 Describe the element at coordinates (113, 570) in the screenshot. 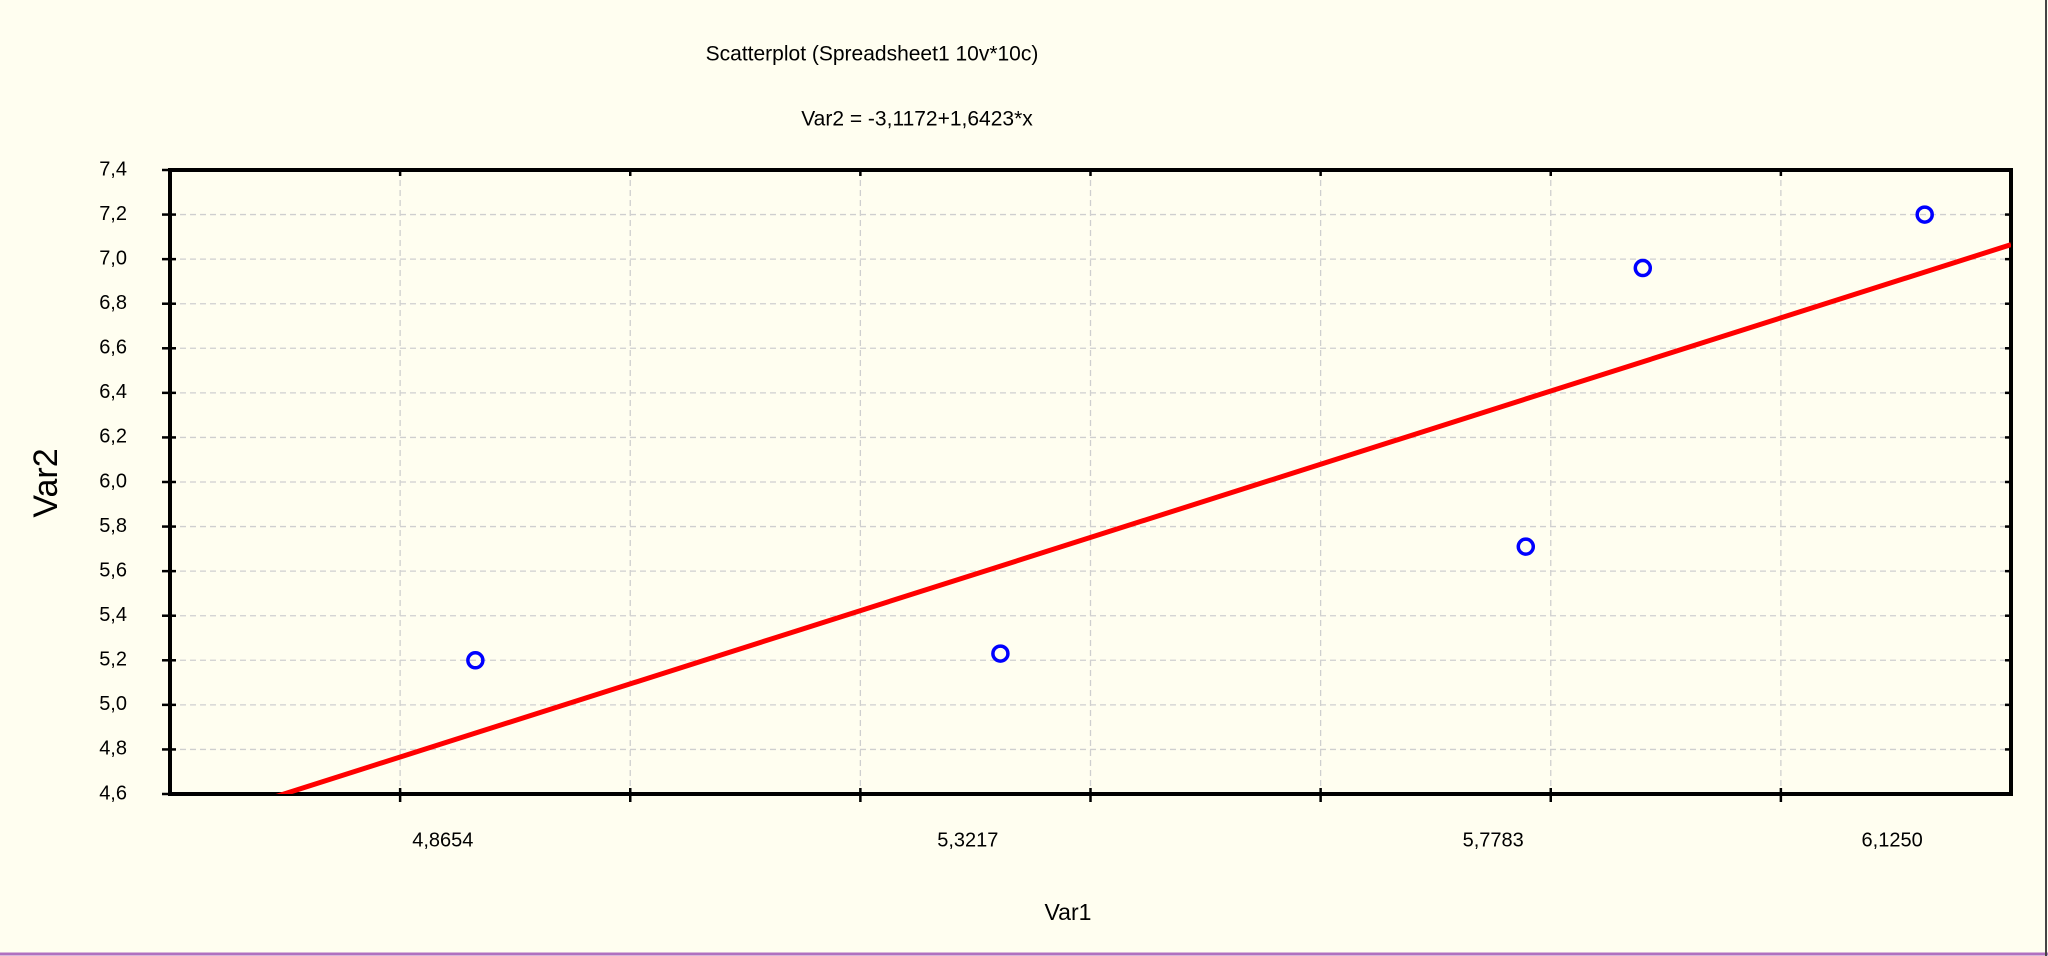

I see `y-tick-label: 5,6` at that location.